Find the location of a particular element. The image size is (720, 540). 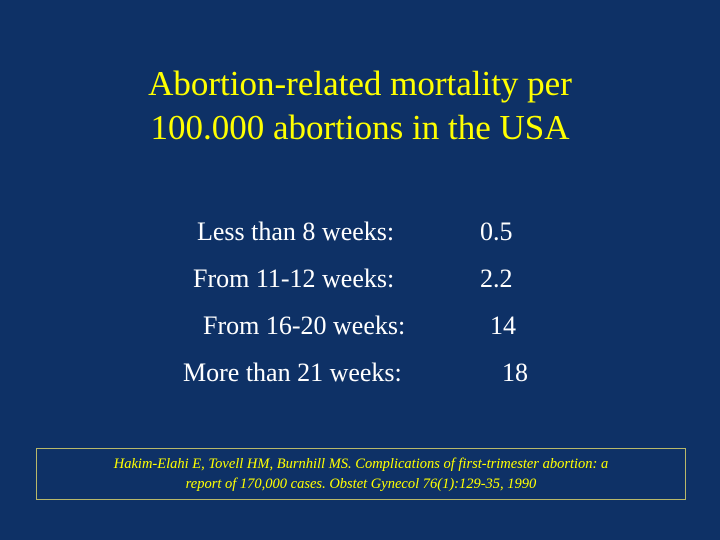

stat-label: From 16-20 weeks: is located at coordinates (304, 325).